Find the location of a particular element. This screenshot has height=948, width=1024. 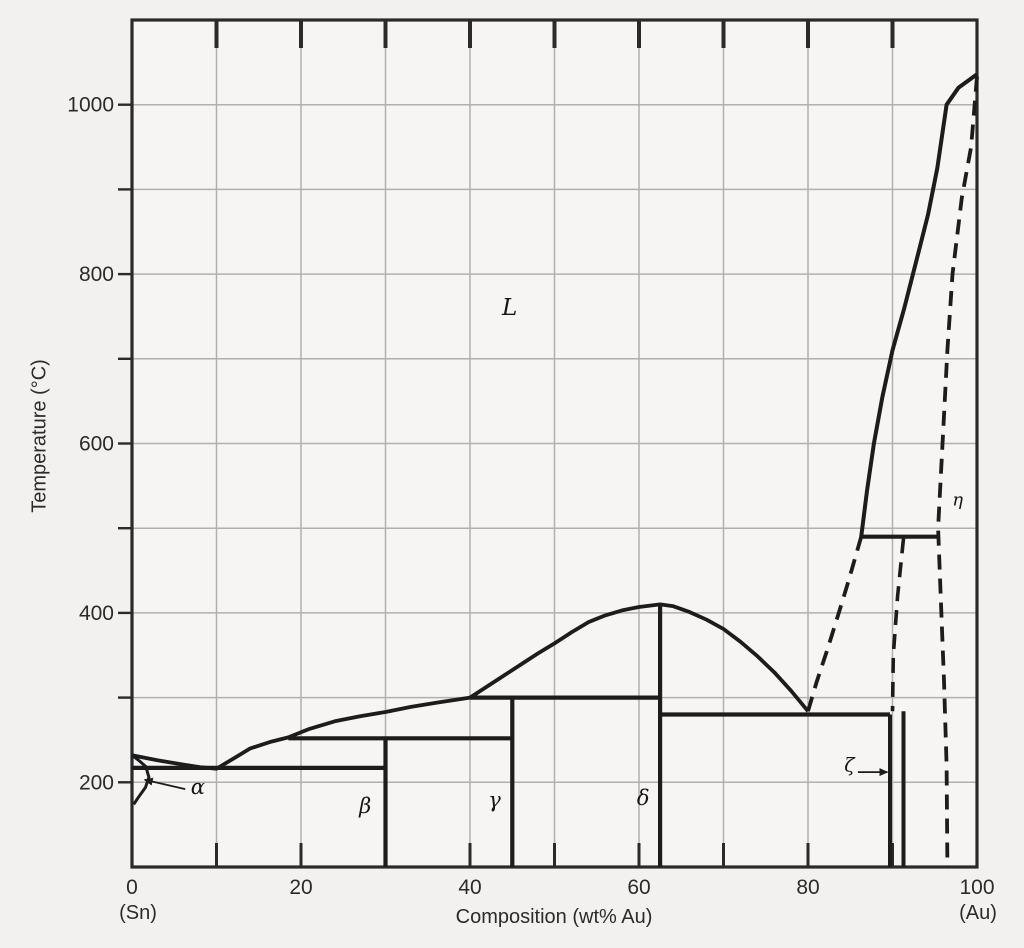

x-axis-title: Composition (wt% Au) is located at coordinates (554, 917).